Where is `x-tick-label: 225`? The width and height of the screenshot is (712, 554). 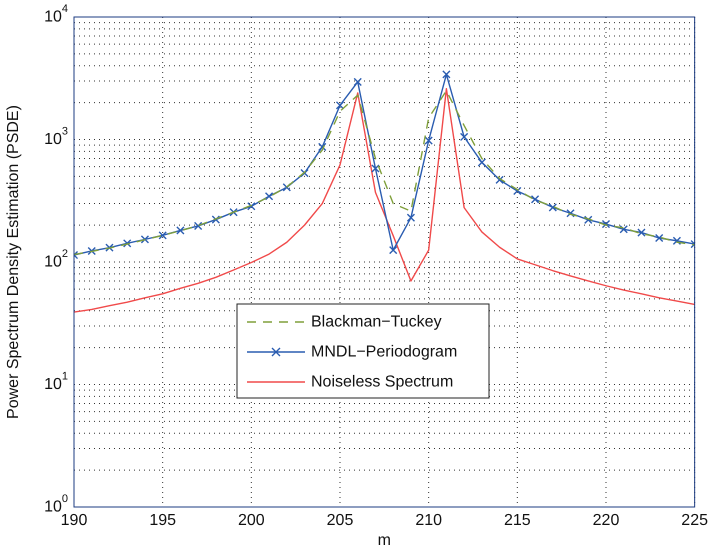
x-tick-label: 225 is located at coordinates (694, 521).